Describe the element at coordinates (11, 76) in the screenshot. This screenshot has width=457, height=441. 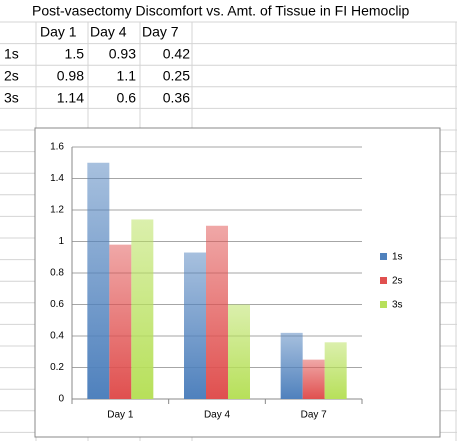
I see `row-label: 2s` at that location.